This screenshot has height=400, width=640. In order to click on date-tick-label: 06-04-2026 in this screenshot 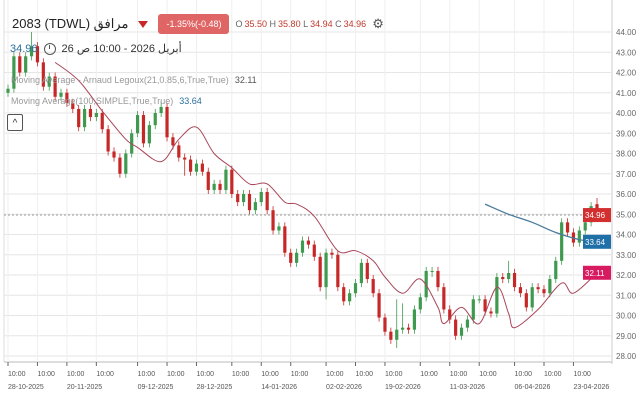, I will do `click(533, 387)`.